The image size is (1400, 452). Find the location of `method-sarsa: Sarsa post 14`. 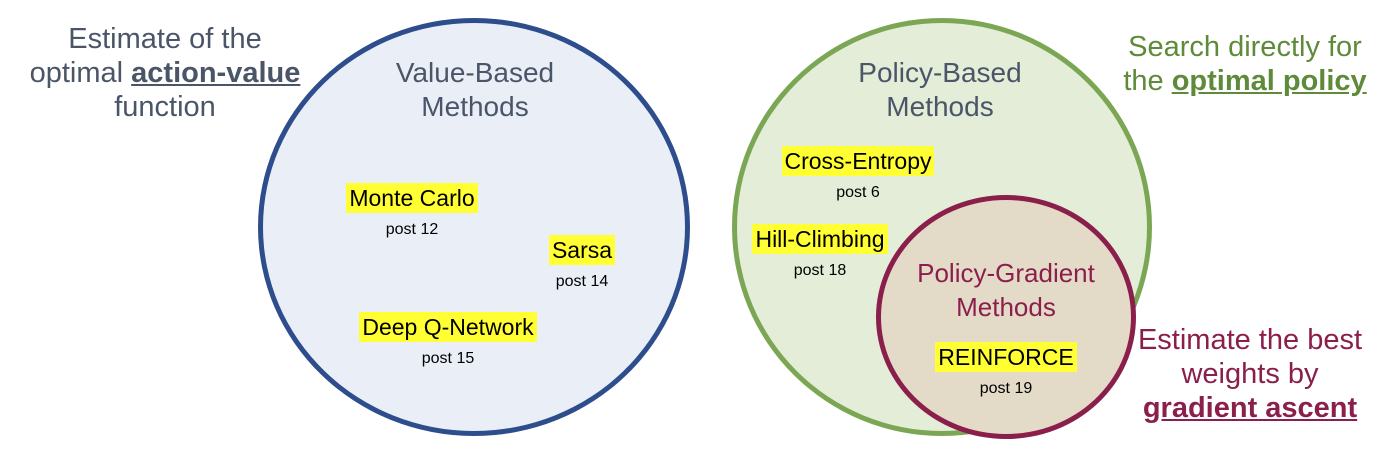

method-sarsa: Sarsa post 14 is located at coordinates (582, 264).